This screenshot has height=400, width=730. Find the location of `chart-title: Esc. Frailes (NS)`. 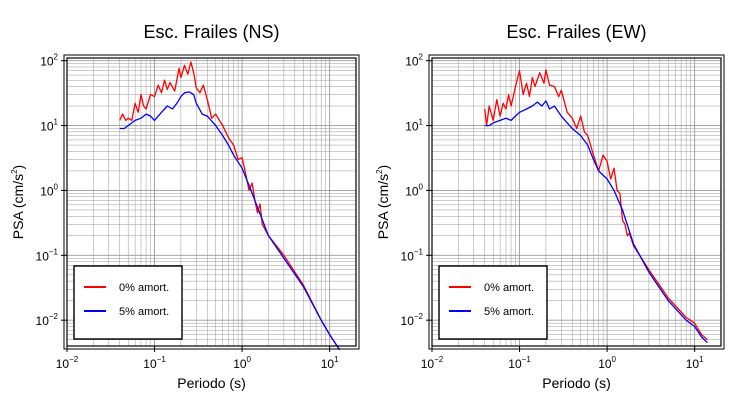

chart-title: Esc. Frailes (NS) is located at coordinates (211, 32).